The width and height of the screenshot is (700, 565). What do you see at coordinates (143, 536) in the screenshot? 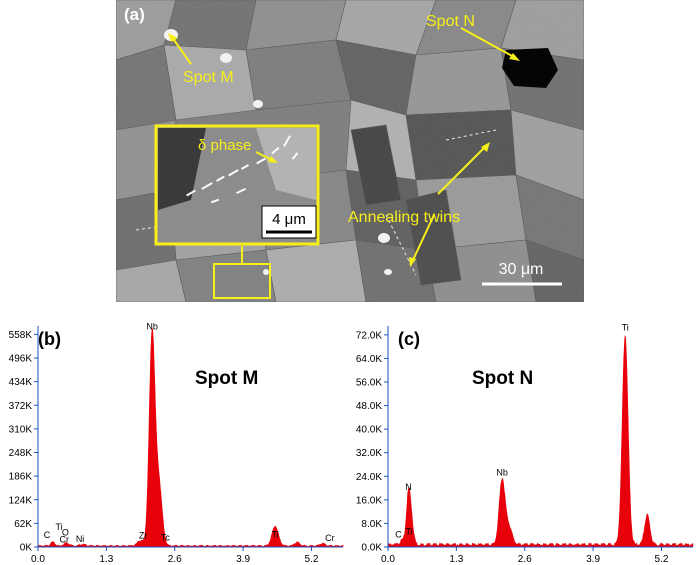
I see `element-label: Zr` at bounding box center [143, 536].